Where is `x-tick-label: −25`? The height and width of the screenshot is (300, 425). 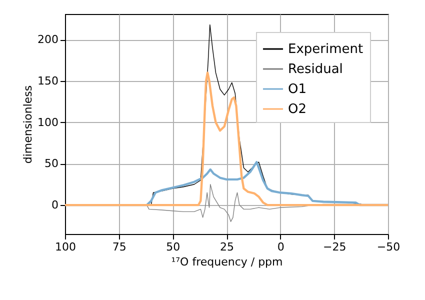 x-tick-label: −25 is located at coordinates (334, 247).